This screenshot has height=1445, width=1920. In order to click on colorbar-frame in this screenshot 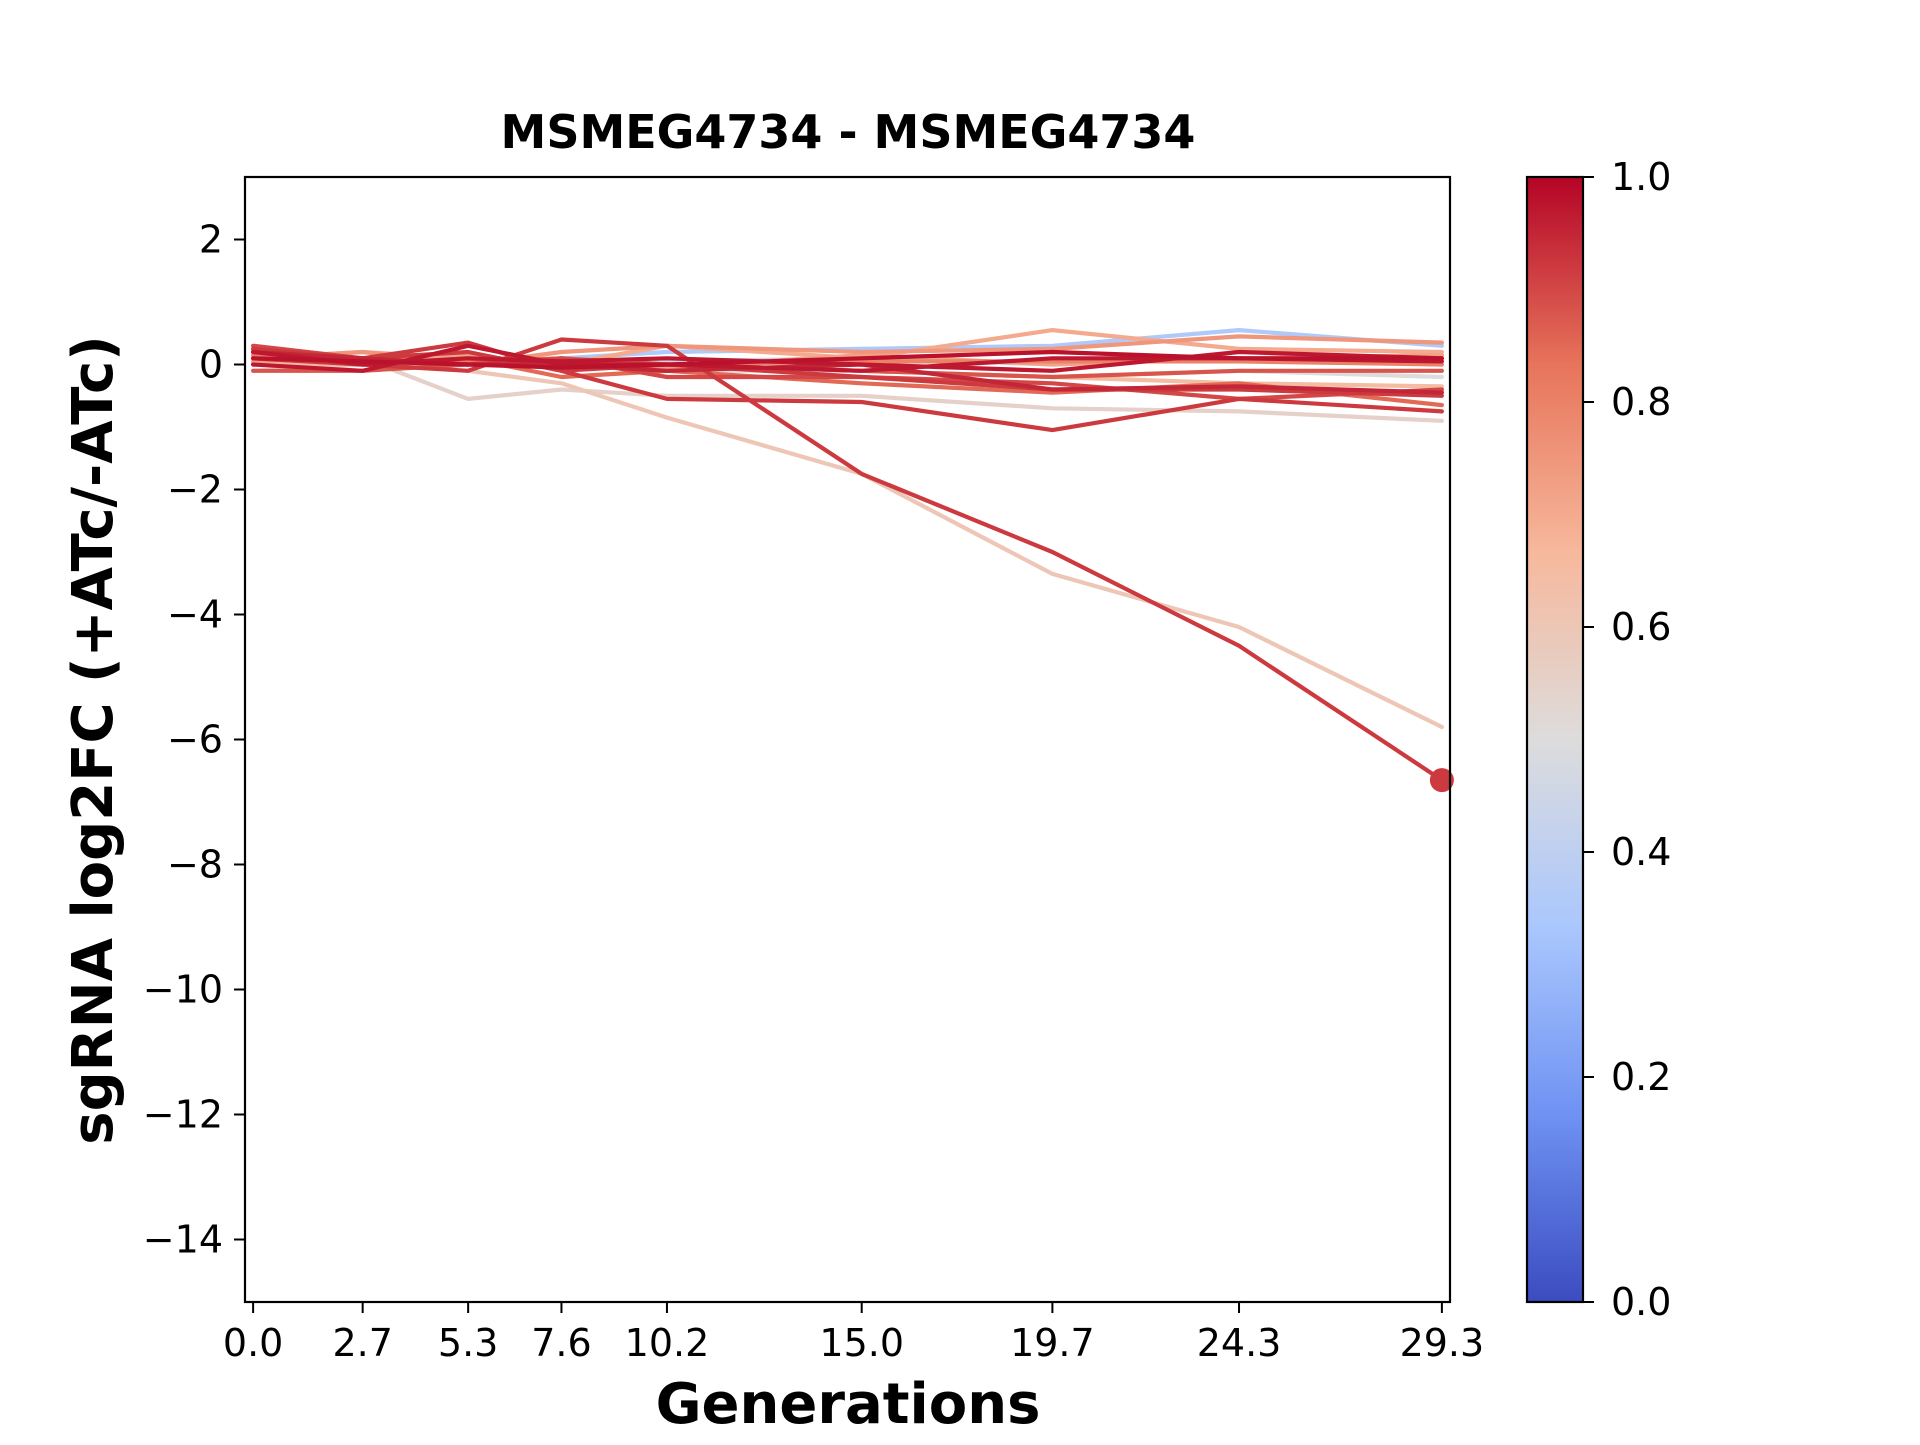, I will do `click(1555, 739)`.